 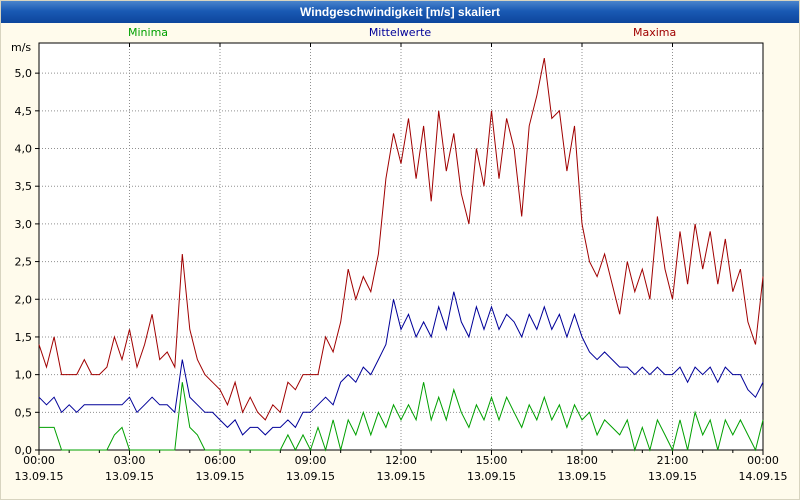 I want to click on x-tick-time-label: 03:00, so click(x=130, y=460).